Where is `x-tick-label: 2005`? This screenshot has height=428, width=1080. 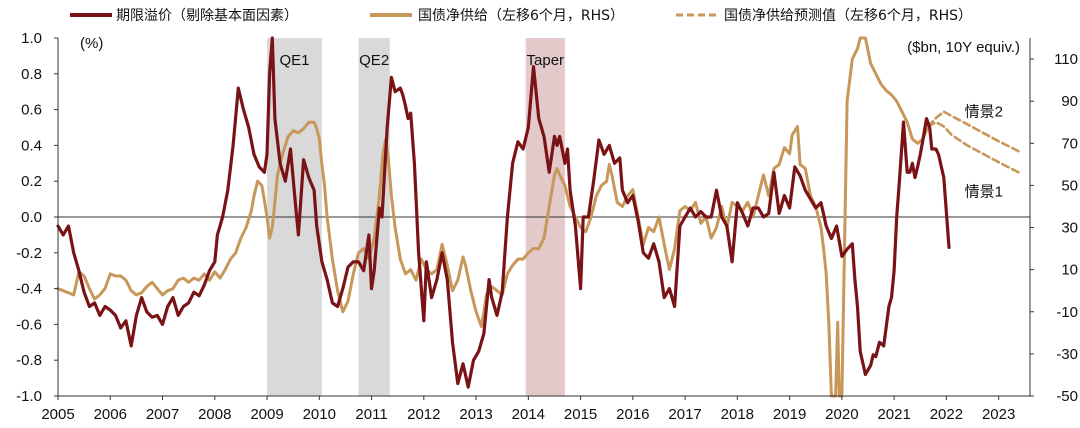
x-tick-label: 2005 is located at coordinates (57, 414).